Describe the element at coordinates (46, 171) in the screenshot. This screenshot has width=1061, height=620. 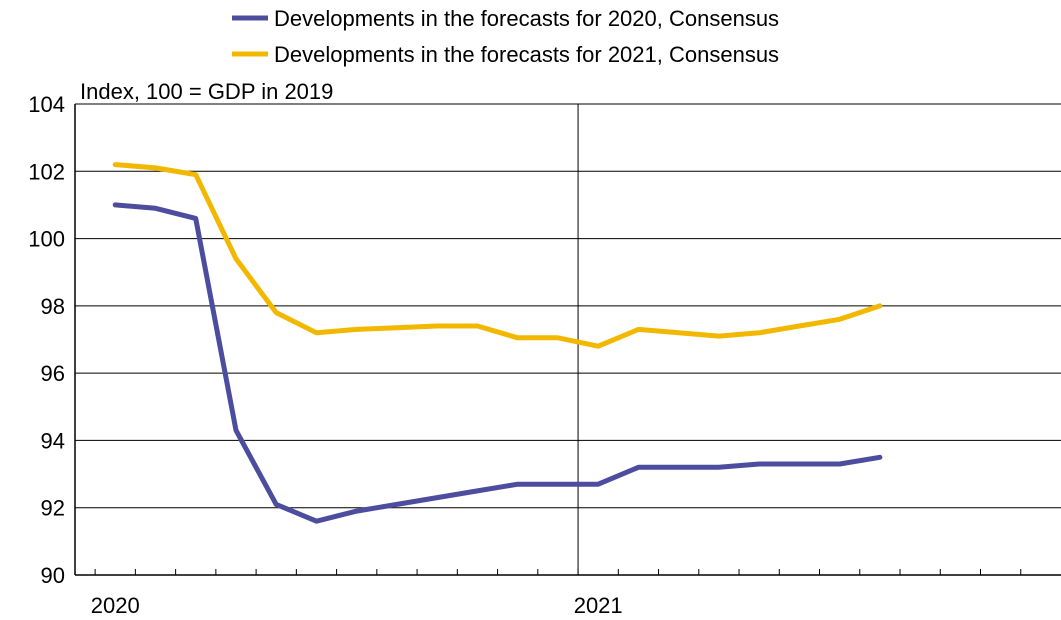
I see `y-tick-label-102: 102` at that location.